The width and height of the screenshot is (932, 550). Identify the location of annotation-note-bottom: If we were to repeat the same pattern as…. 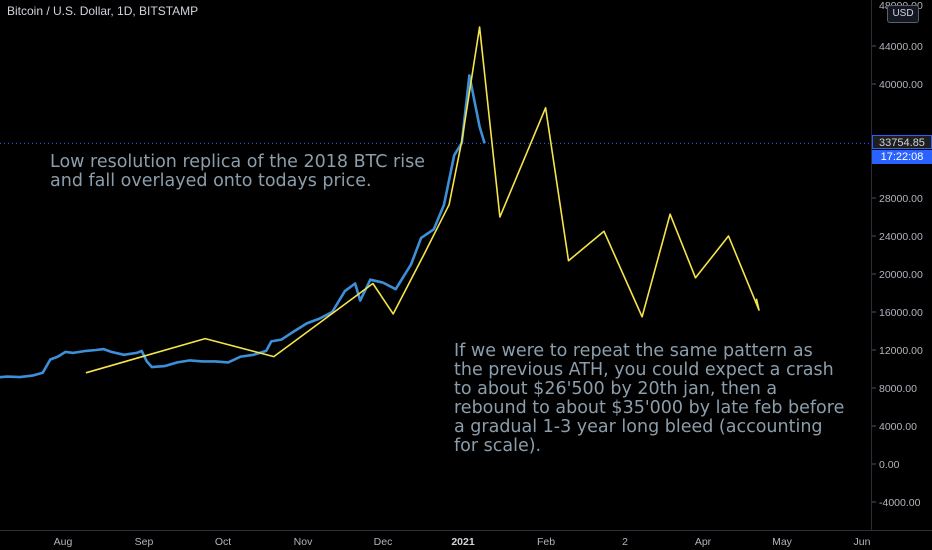
(649, 398).